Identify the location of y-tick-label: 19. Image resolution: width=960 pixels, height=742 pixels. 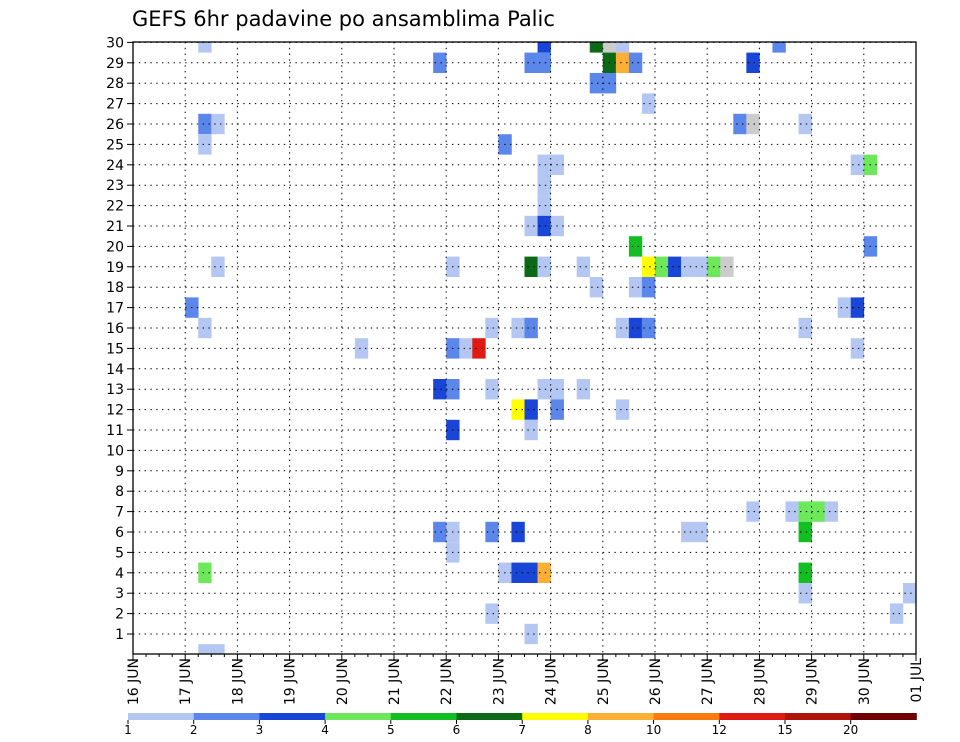
(115, 268).